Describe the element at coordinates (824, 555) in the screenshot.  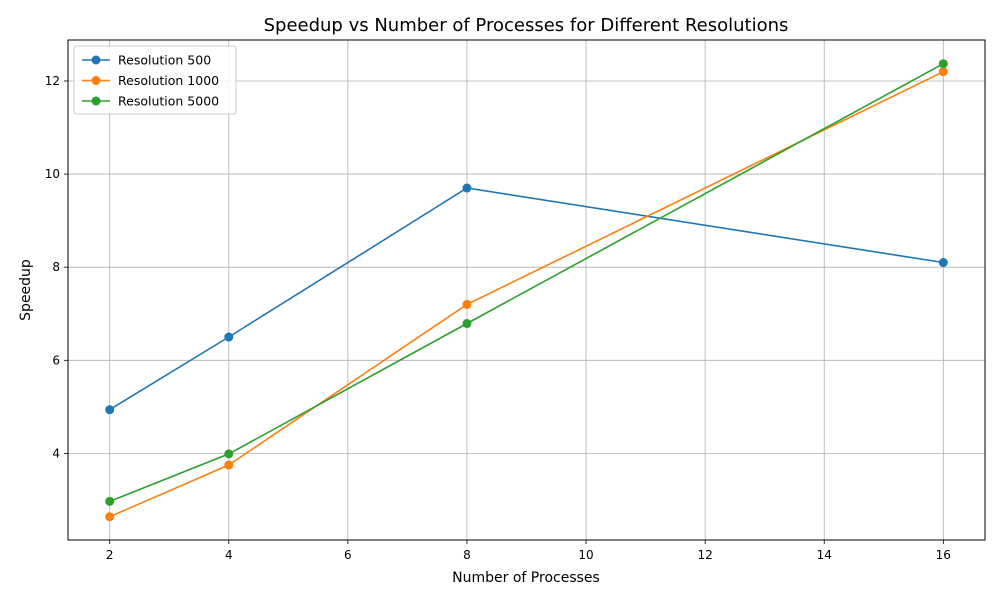
I see `x-tick-label: 14` at that location.